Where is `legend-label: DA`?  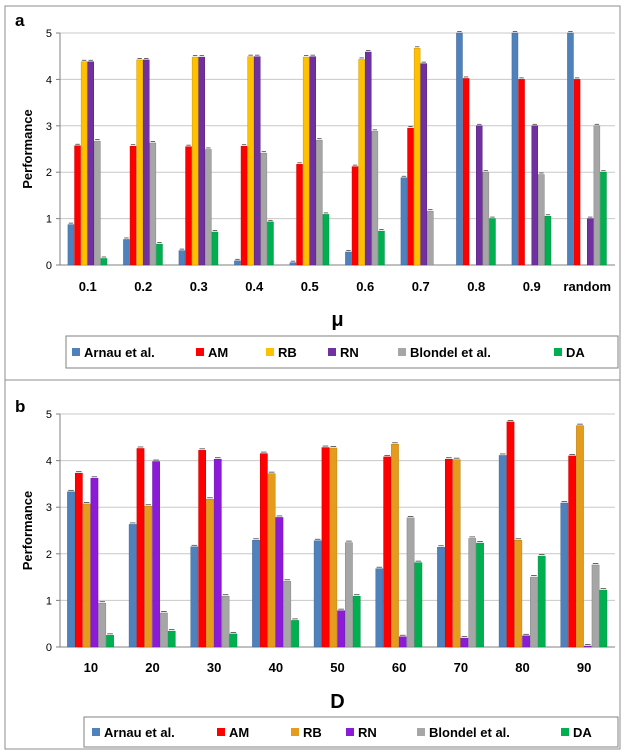 legend-label: DA is located at coordinates (575, 352).